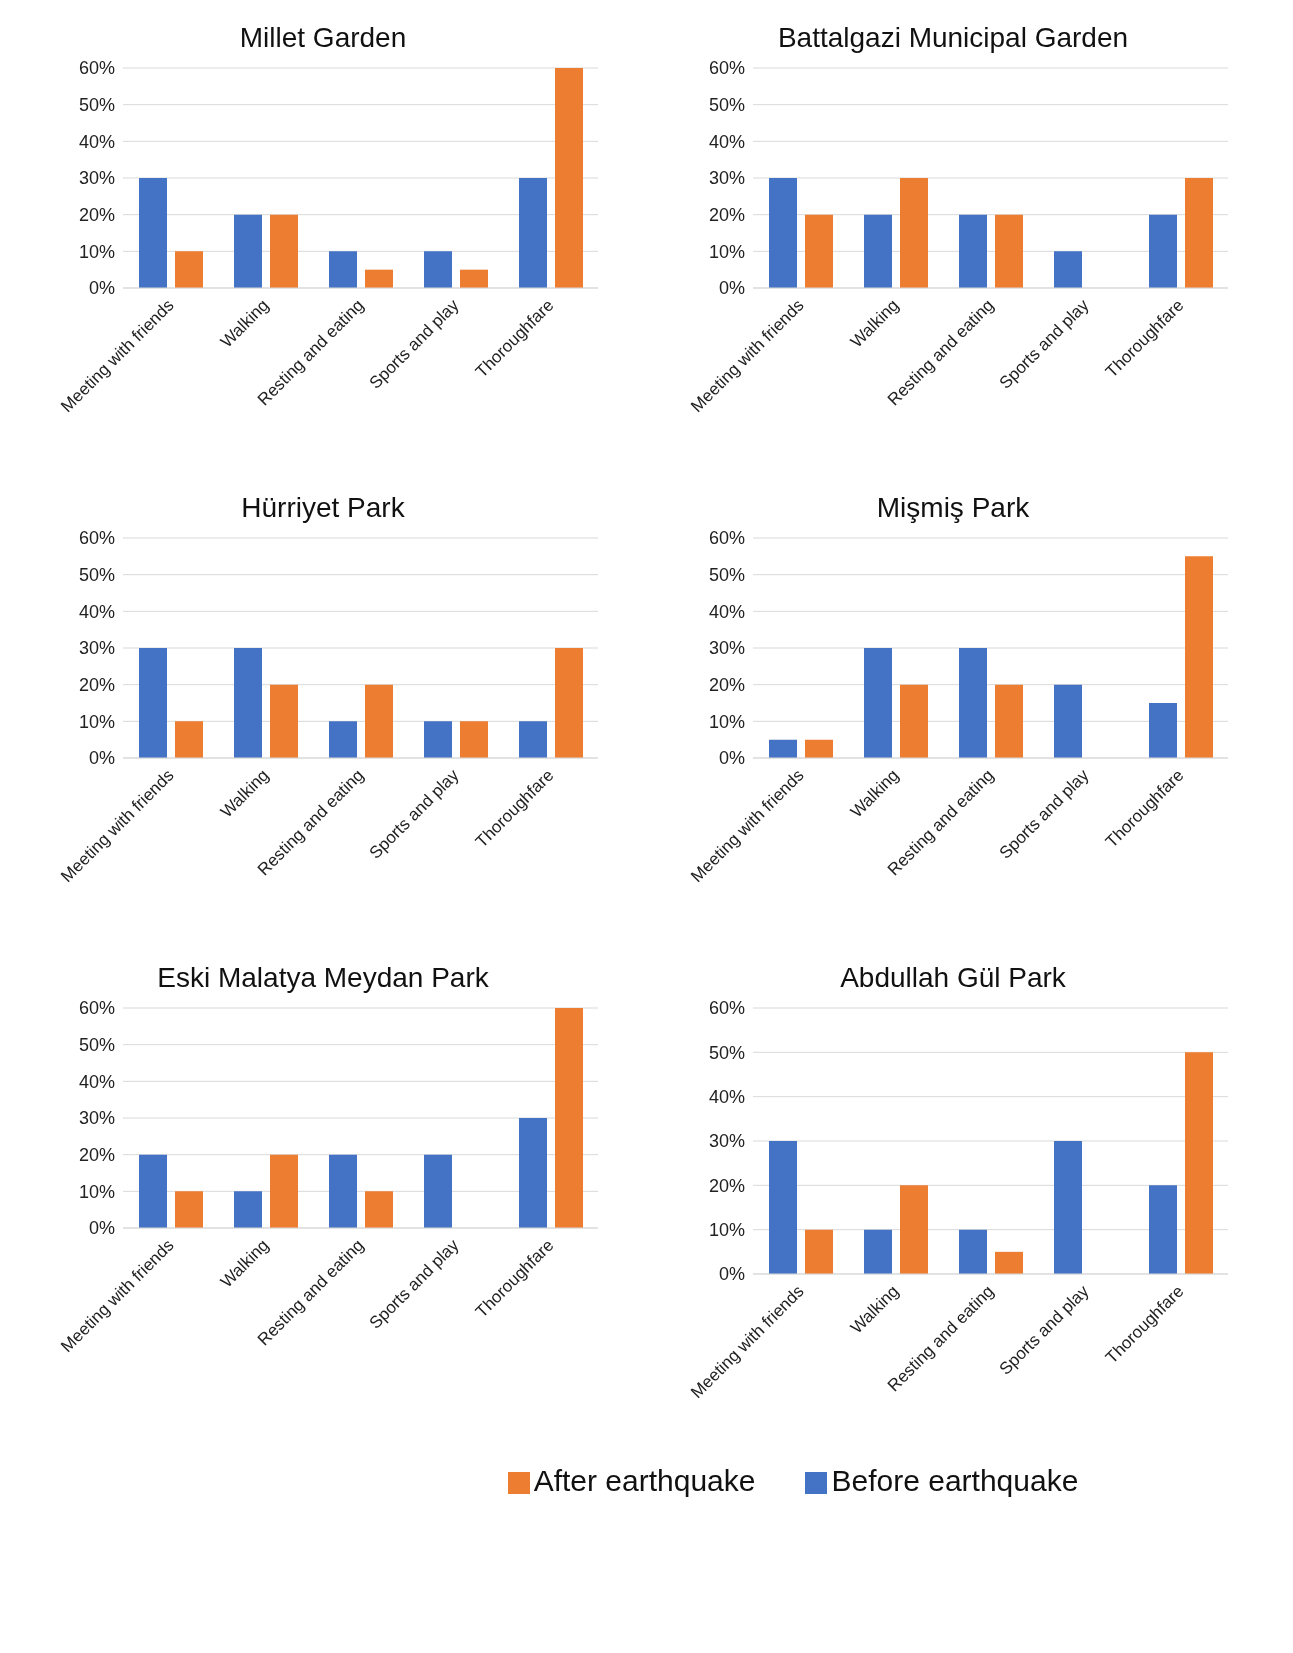 The image size is (1293, 1653). I want to click on legend-label: After earthquake, so click(644, 1480).